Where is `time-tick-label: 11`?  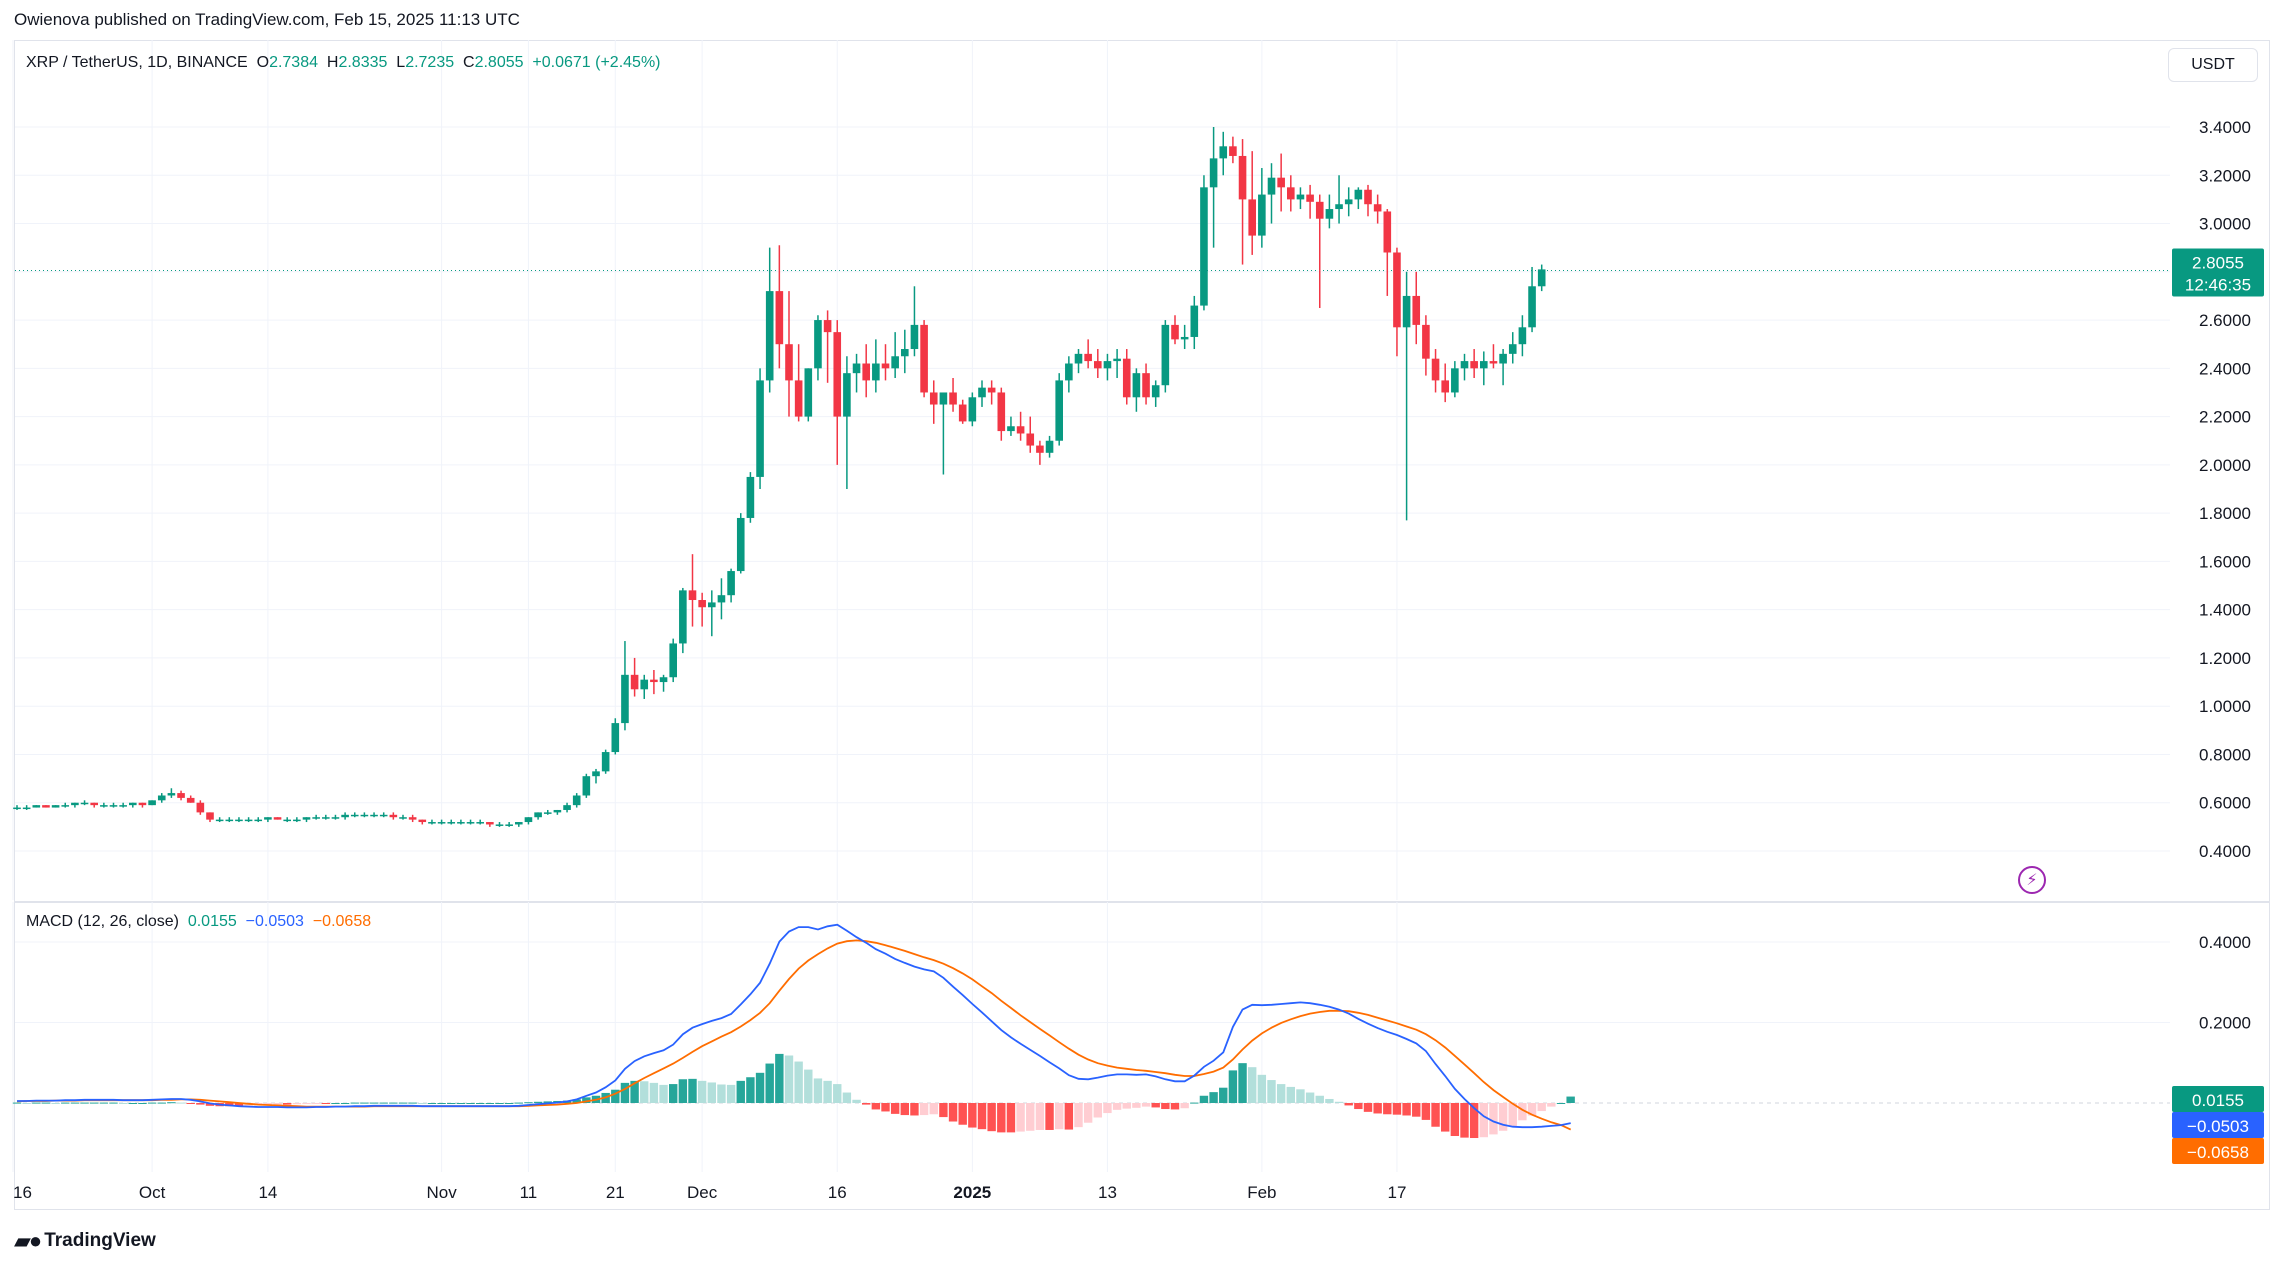
time-tick-label: 11 is located at coordinates (529, 1192).